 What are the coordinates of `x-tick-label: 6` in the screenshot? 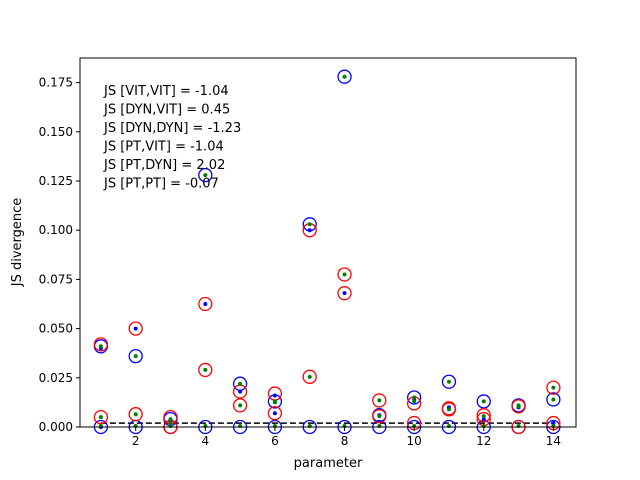 It's located at (275, 441).